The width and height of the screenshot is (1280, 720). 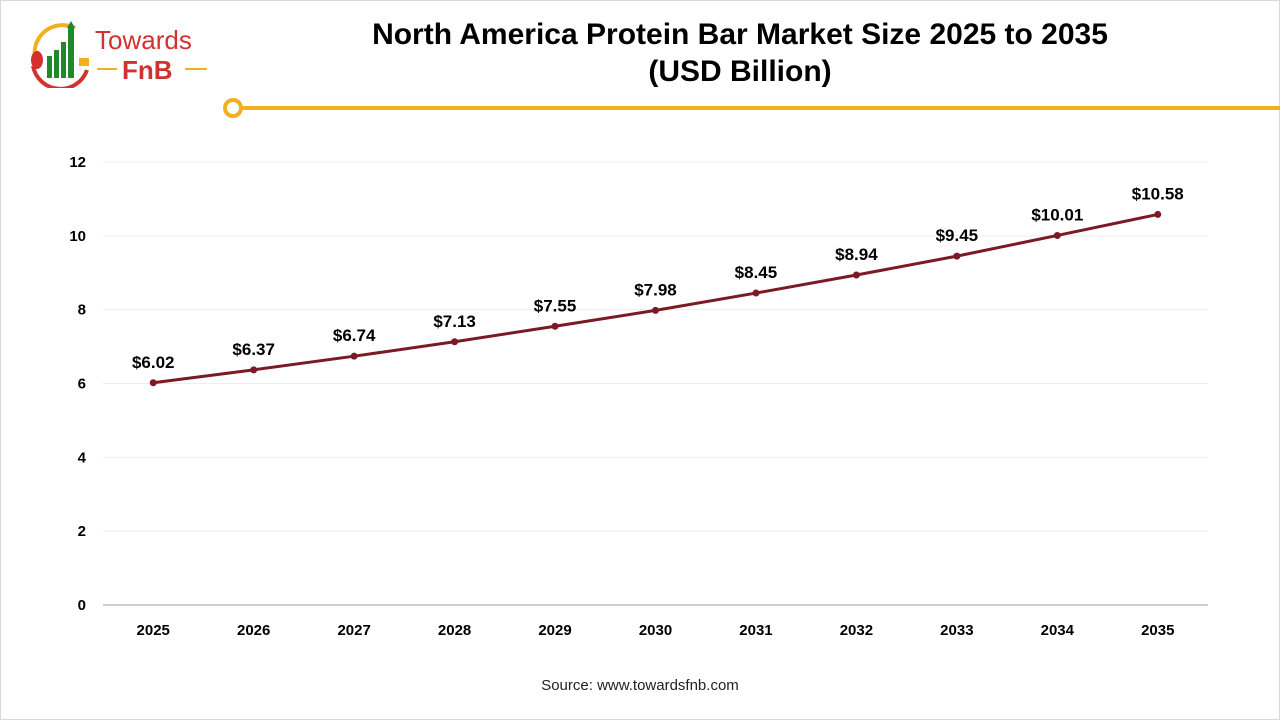 I want to click on y-tick-label: 12, so click(x=77, y=162).